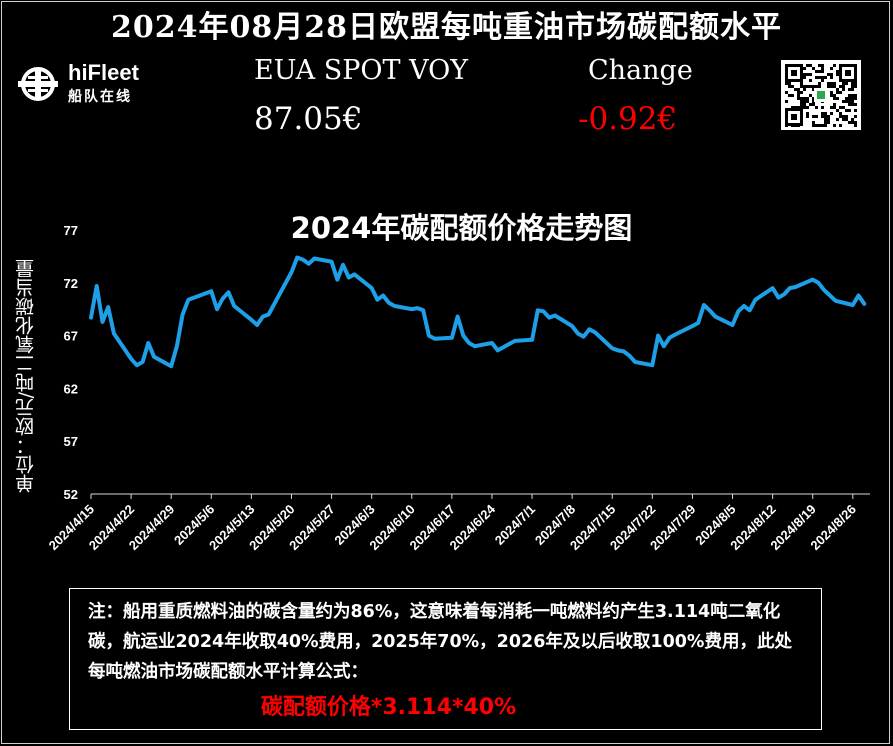 This screenshot has width=893, height=746. I want to click on logo-subtitle: 船队在线, so click(100, 97).